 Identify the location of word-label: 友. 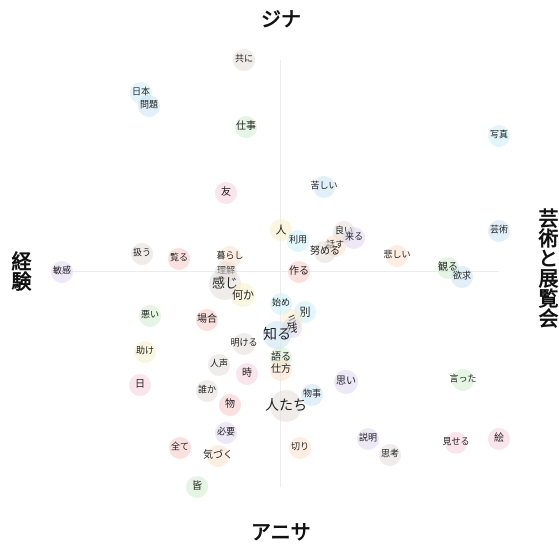
(226, 192).